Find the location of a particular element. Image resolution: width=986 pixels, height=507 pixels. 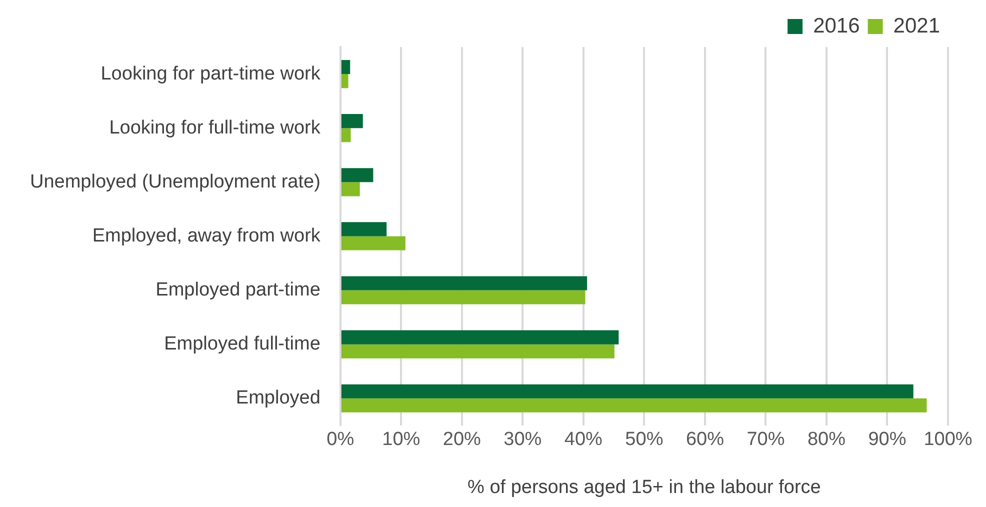

x-tick-label: 10% is located at coordinates (401, 439).